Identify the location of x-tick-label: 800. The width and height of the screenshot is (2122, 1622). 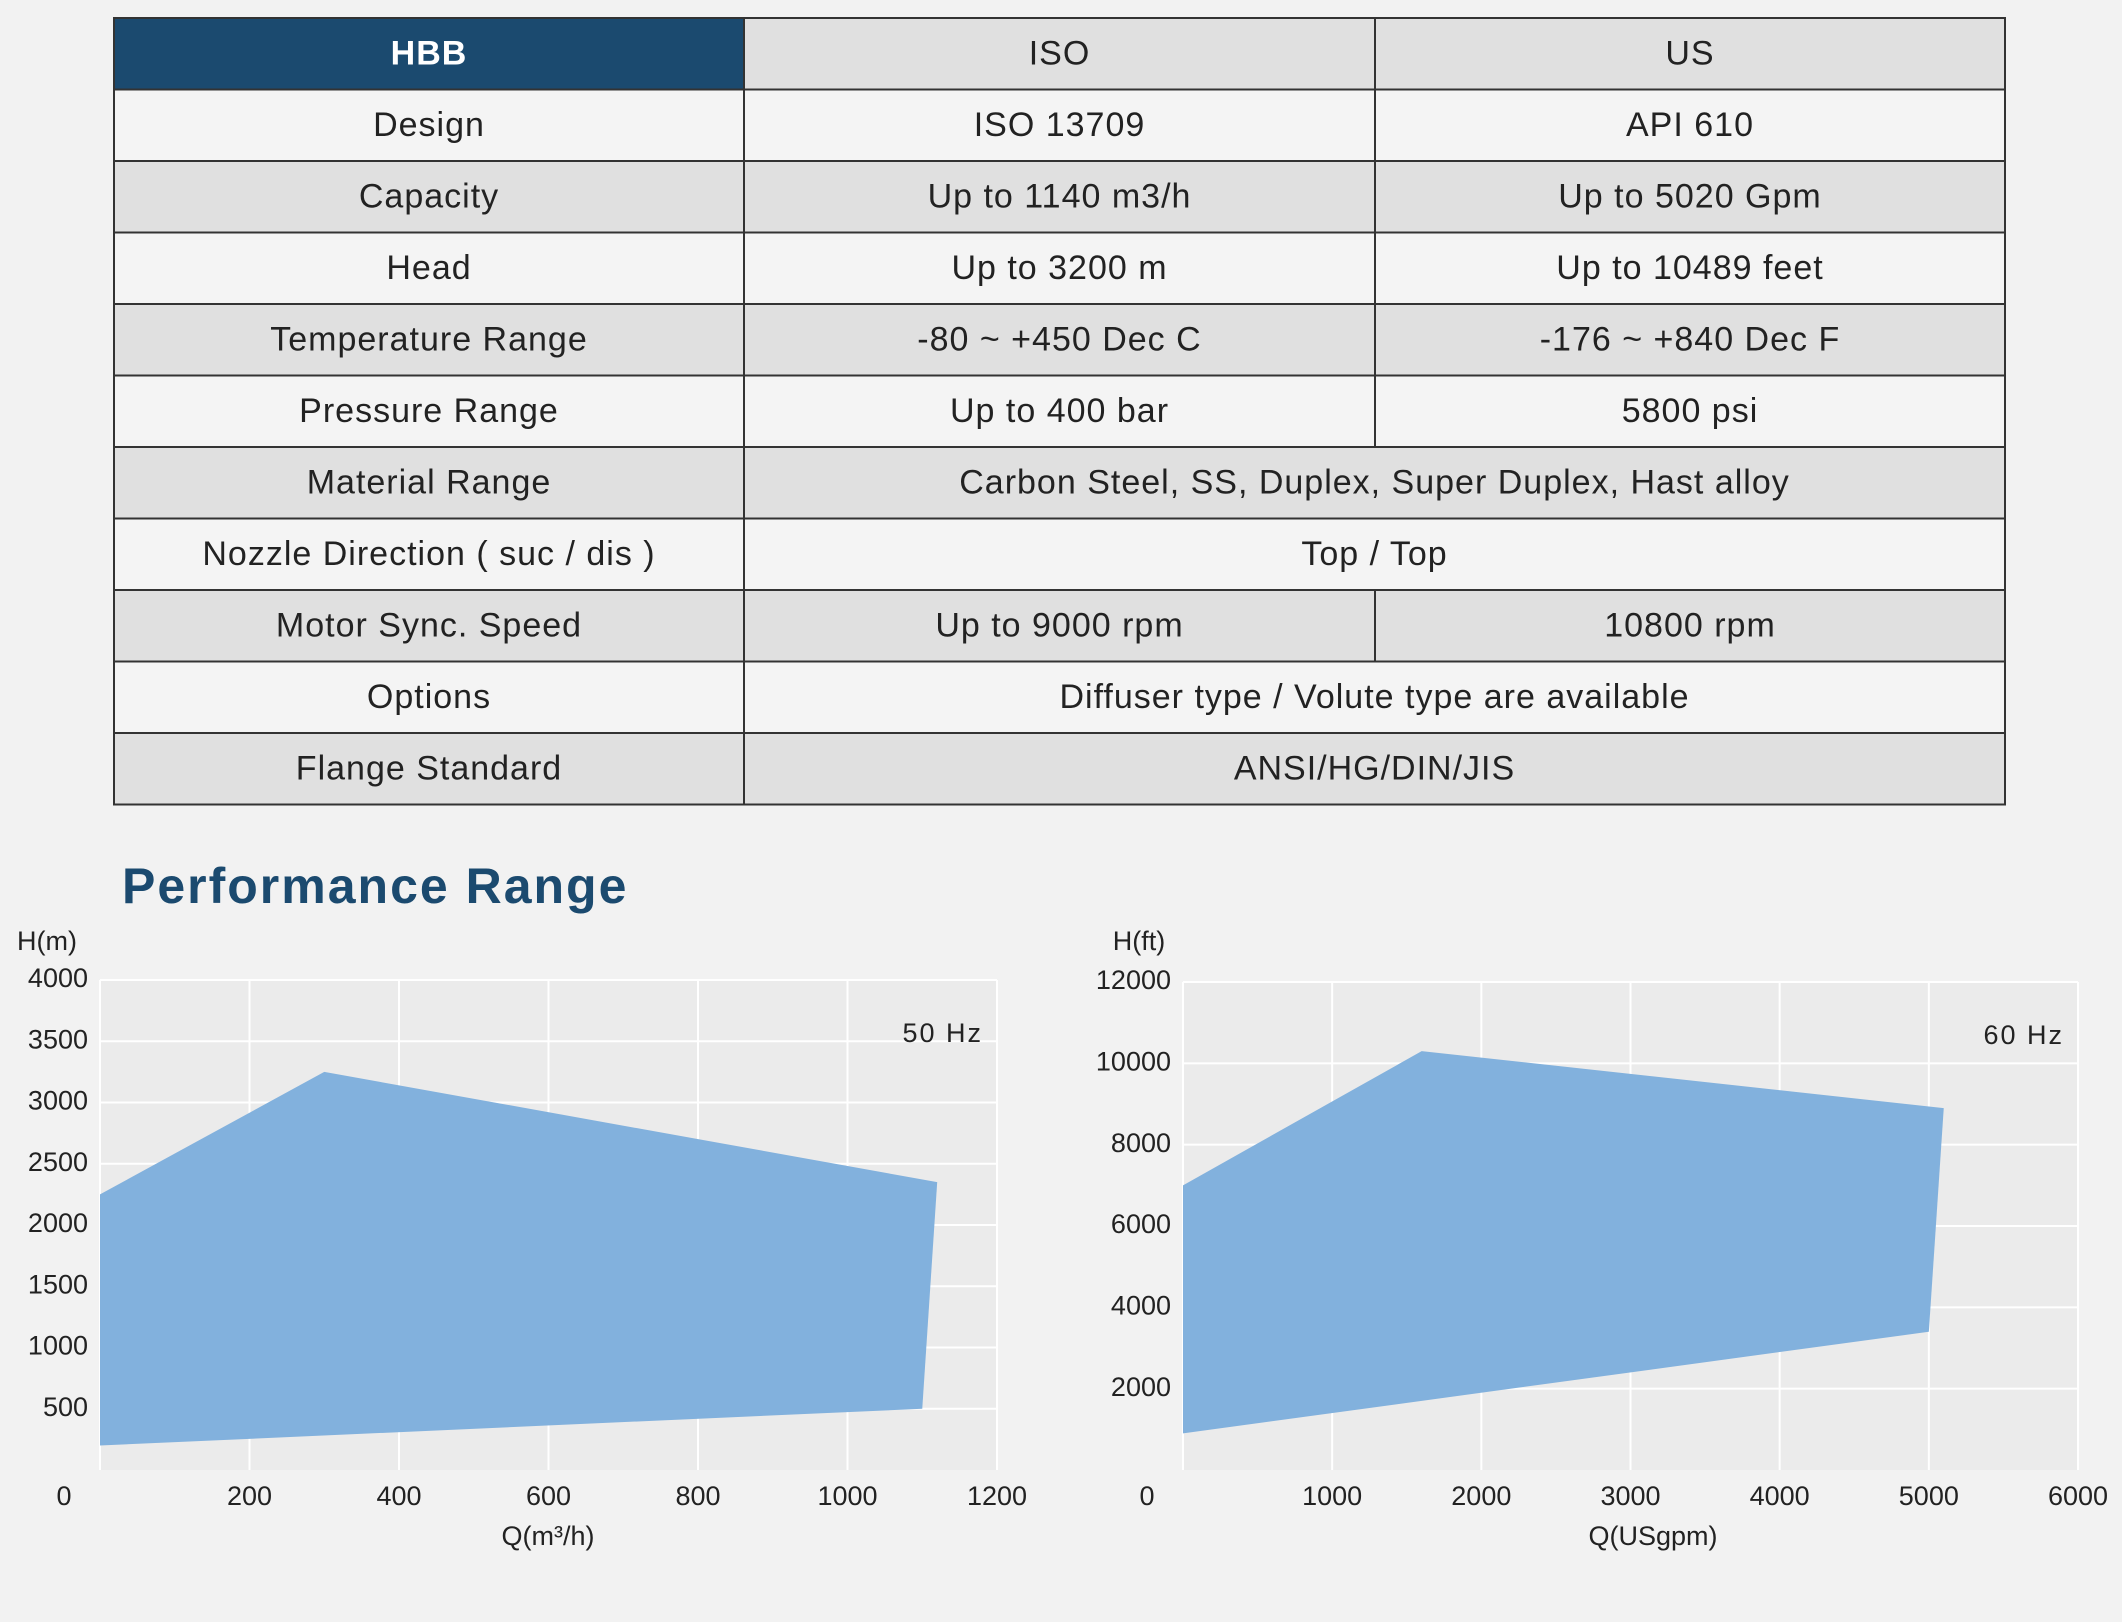
(697, 1496).